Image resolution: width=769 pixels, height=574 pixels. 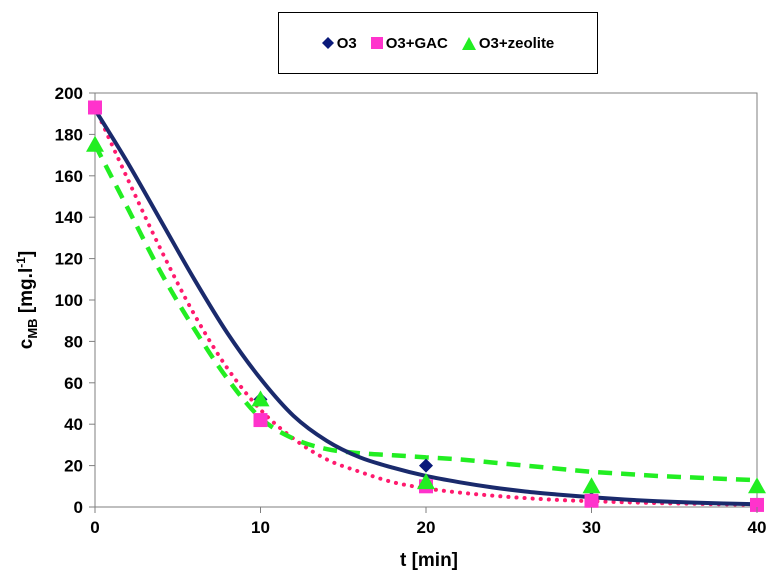 What do you see at coordinates (757, 527) in the screenshot?
I see `x-tick-label: 40` at bounding box center [757, 527].